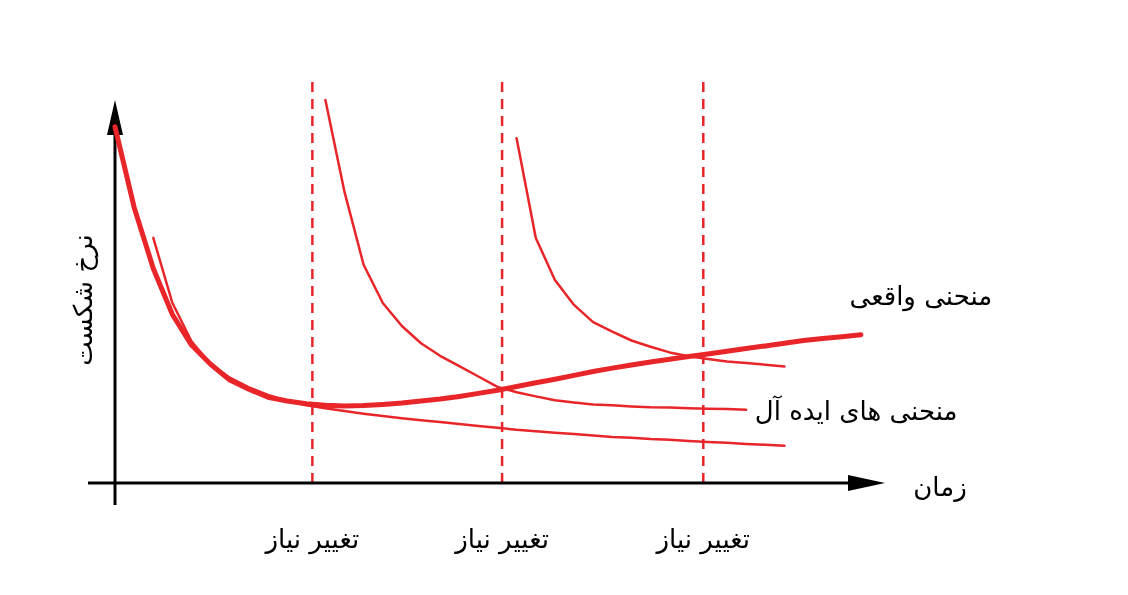 The height and width of the screenshot is (595, 1128). What do you see at coordinates (921, 296) in the screenshot?
I see `series-label: منحنی واقعی` at bounding box center [921, 296].